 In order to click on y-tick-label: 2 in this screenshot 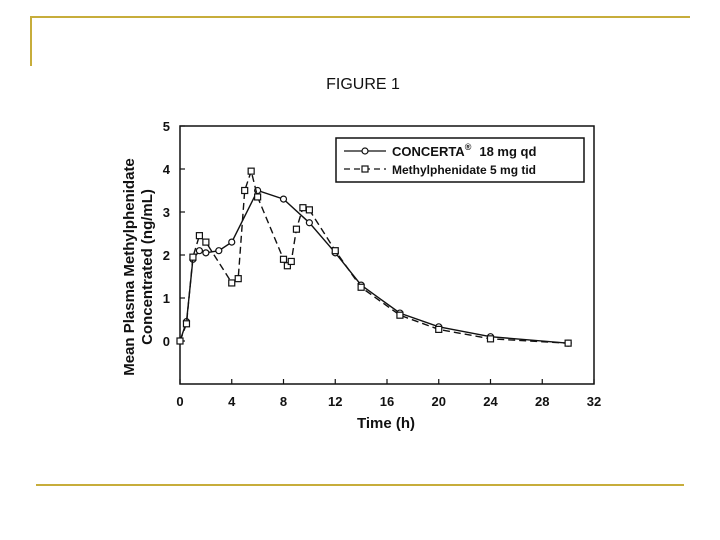, I will do `click(166, 255)`.